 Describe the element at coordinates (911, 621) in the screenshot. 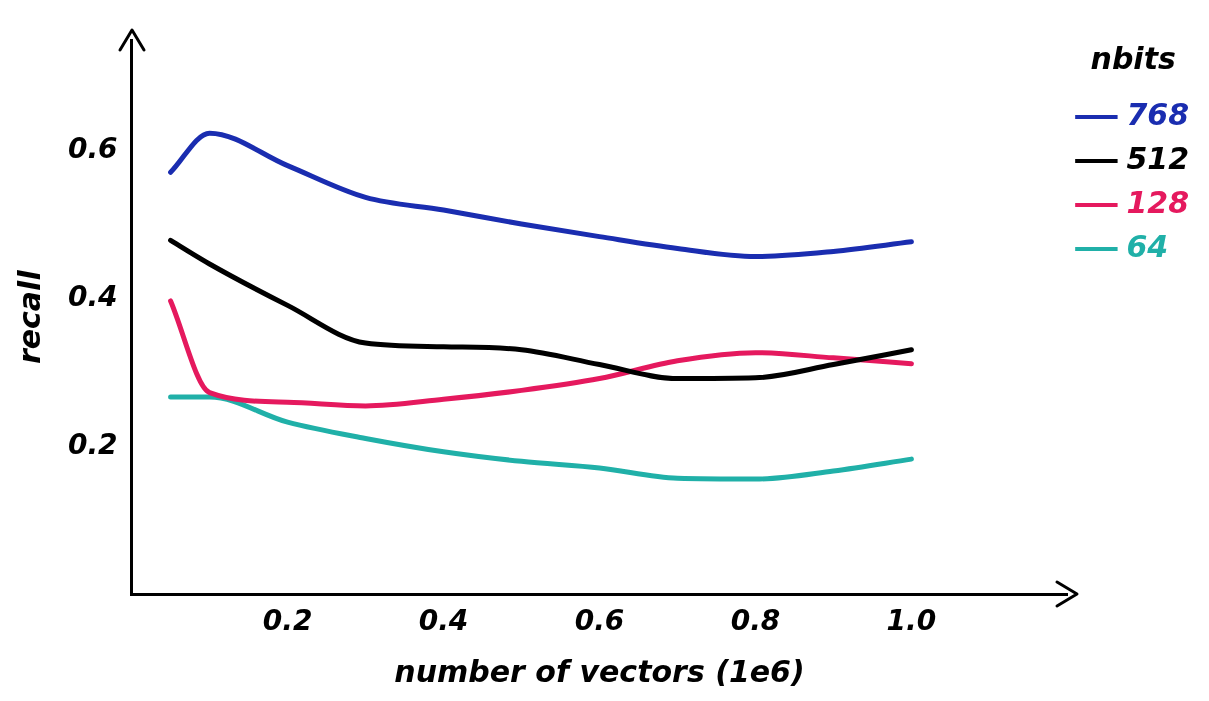

I see `x-tick-label: 1.0` at that location.